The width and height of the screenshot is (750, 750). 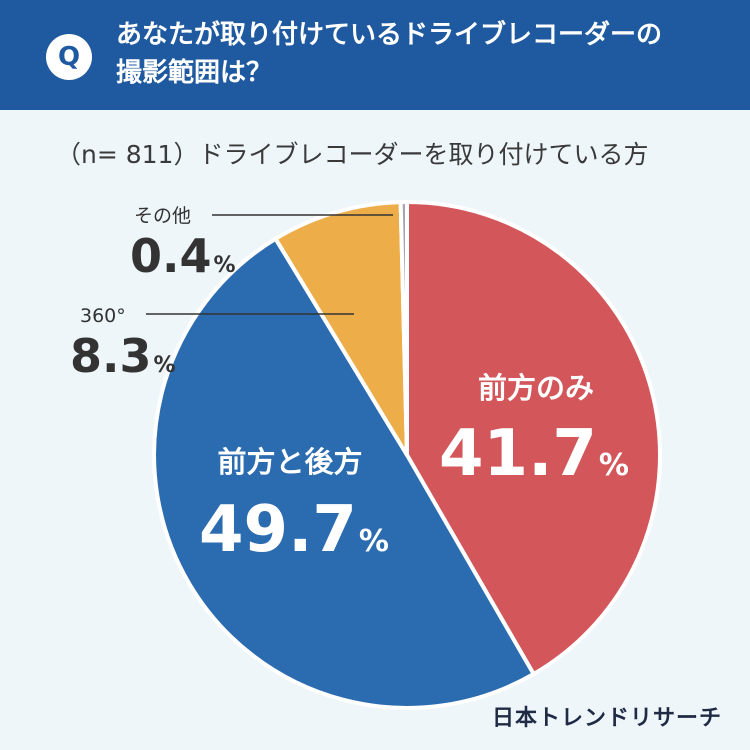 I want to click on slice-label-360: 360°, so click(x=103, y=316).